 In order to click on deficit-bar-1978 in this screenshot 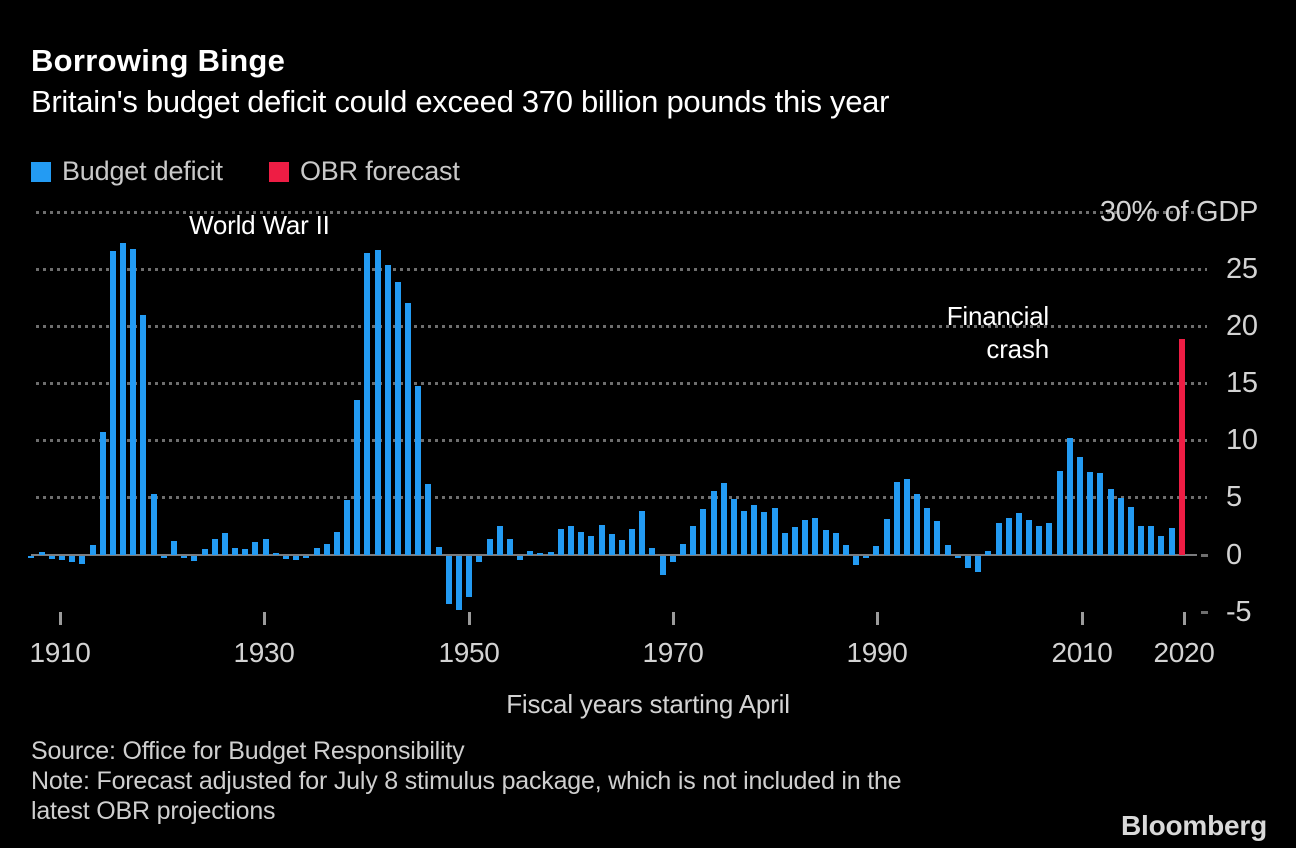, I will do `click(754, 530)`.